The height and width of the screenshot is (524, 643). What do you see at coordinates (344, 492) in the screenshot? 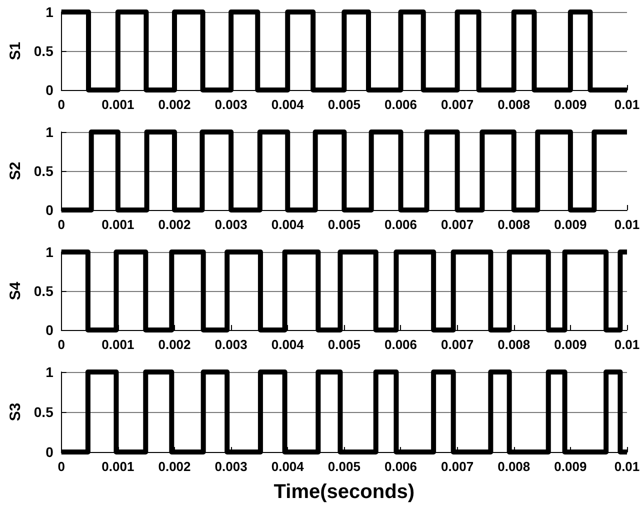
I see `x-axis-title: Time(seconds)` at bounding box center [344, 492].